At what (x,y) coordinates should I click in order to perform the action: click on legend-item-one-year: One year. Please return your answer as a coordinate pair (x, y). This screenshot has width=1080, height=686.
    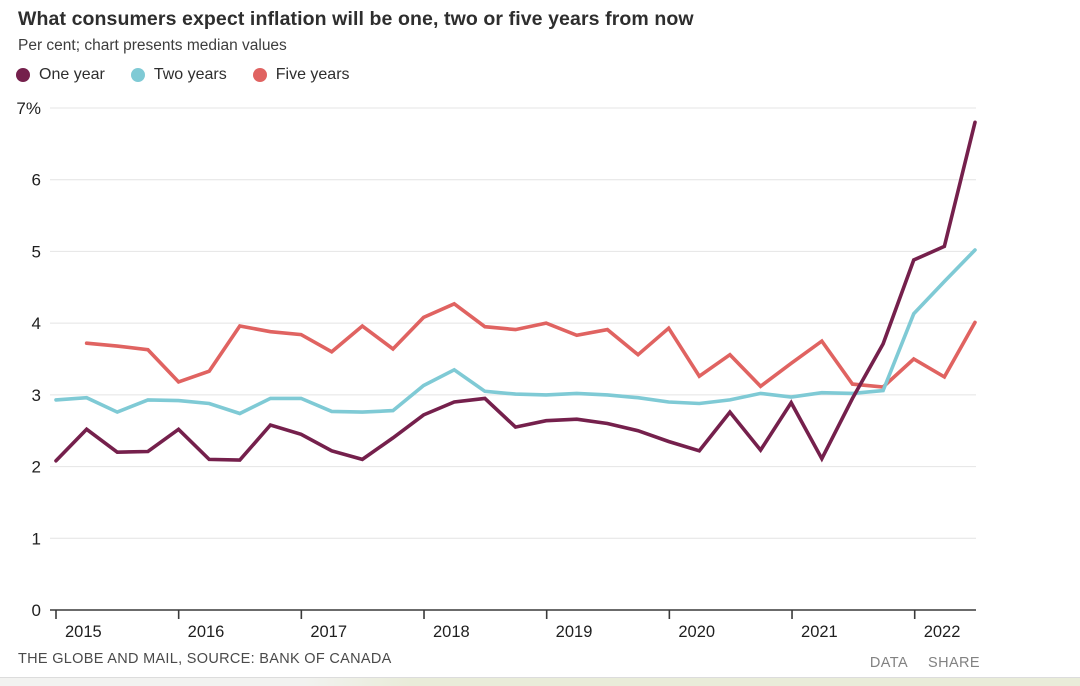
    Looking at the image, I should click on (60, 75).